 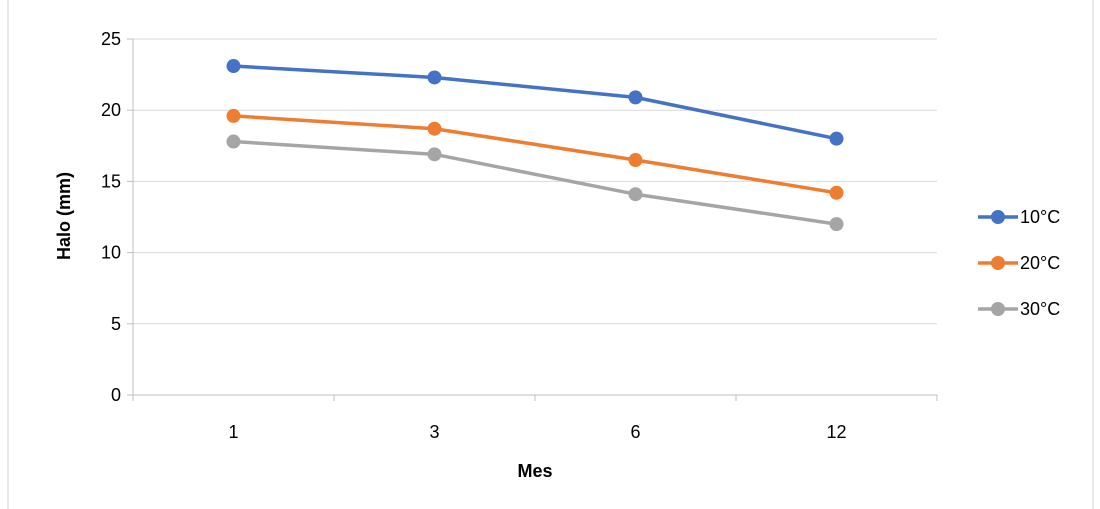 What do you see at coordinates (233, 432) in the screenshot?
I see `x-tick-label: 1` at bounding box center [233, 432].